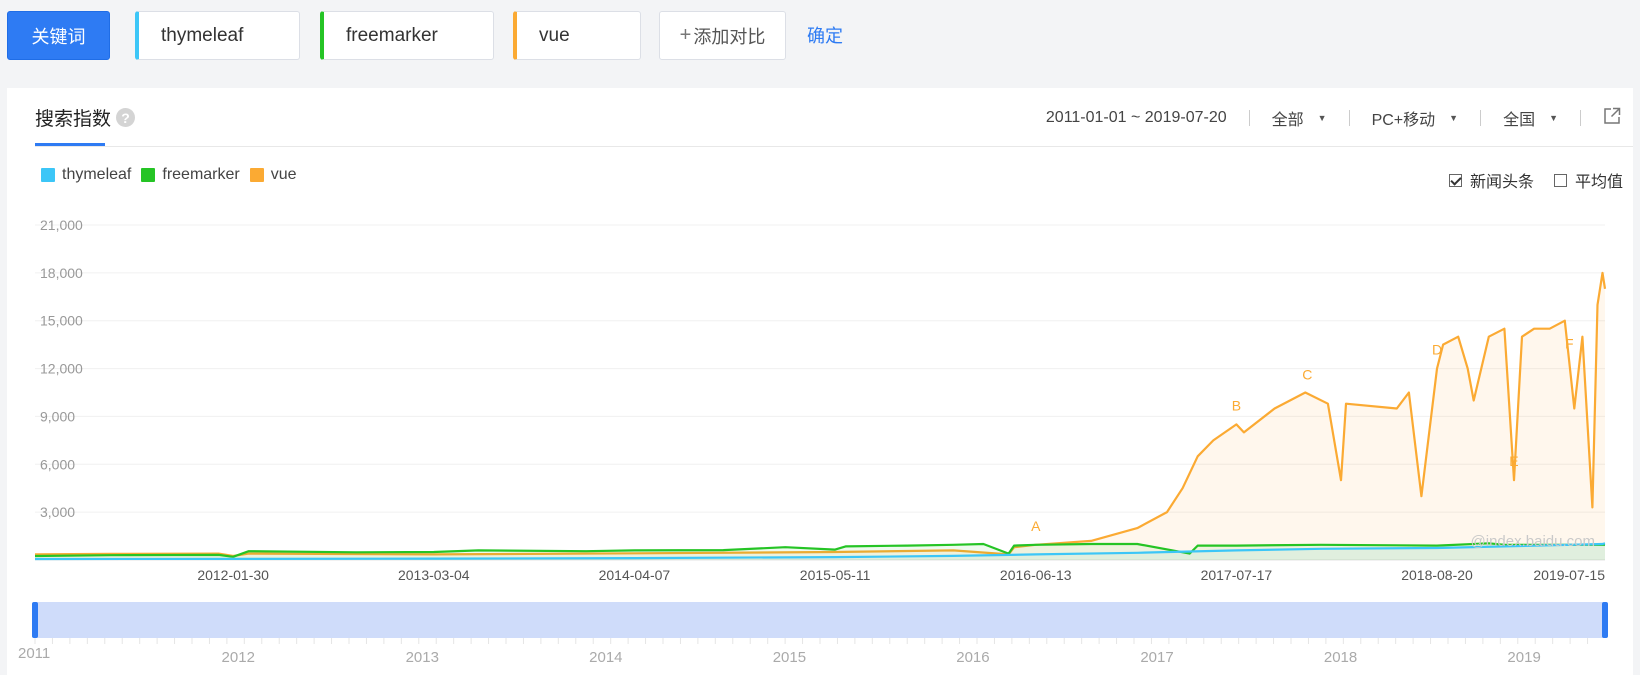  I want to click on legend-item-vue: vue, so click(273, 175).